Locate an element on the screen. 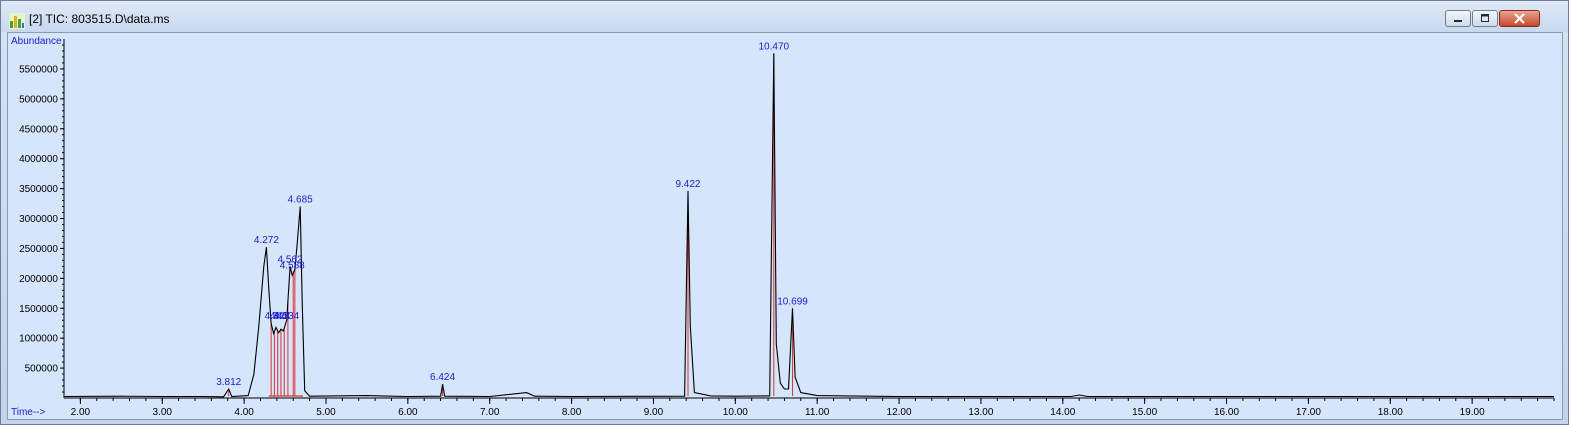 The image size is (1569, 425). x-tick-label-14: 16.00 is located at coordinates (1226, 412).